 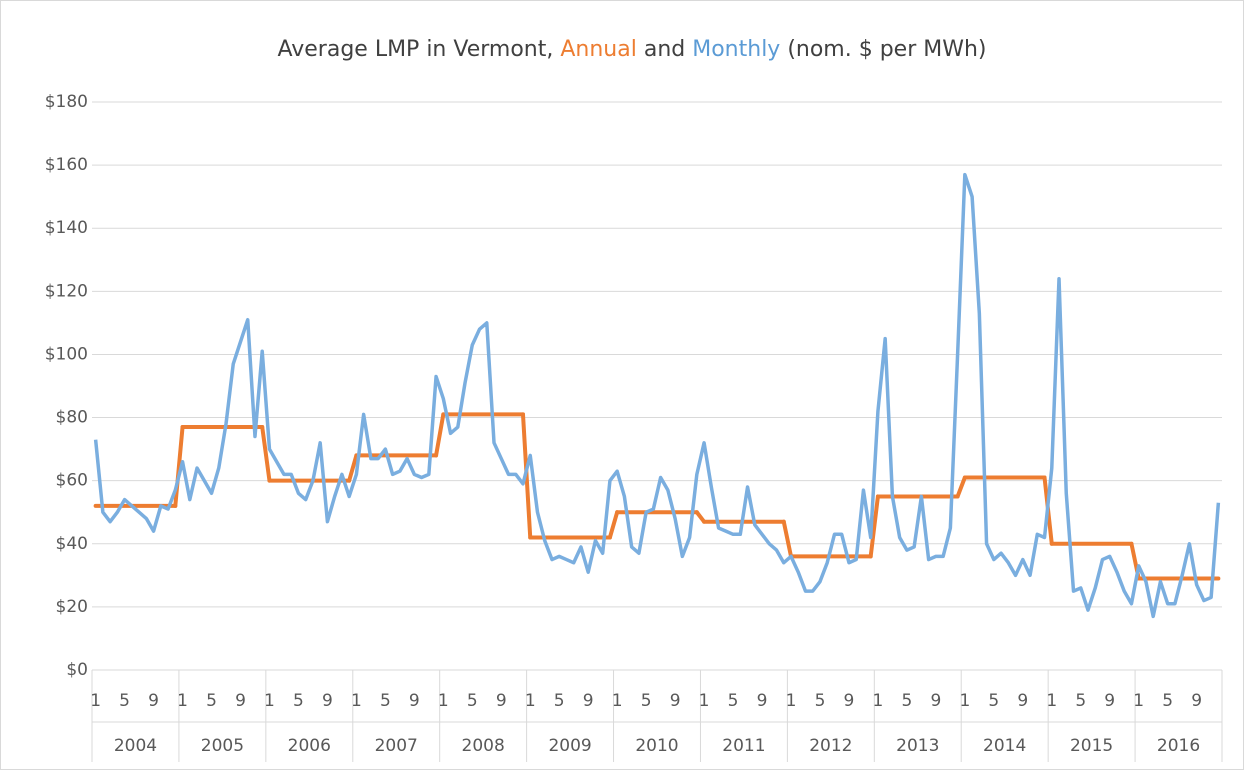 I want to click on year-label: 2007, so click(x=396, y=746).